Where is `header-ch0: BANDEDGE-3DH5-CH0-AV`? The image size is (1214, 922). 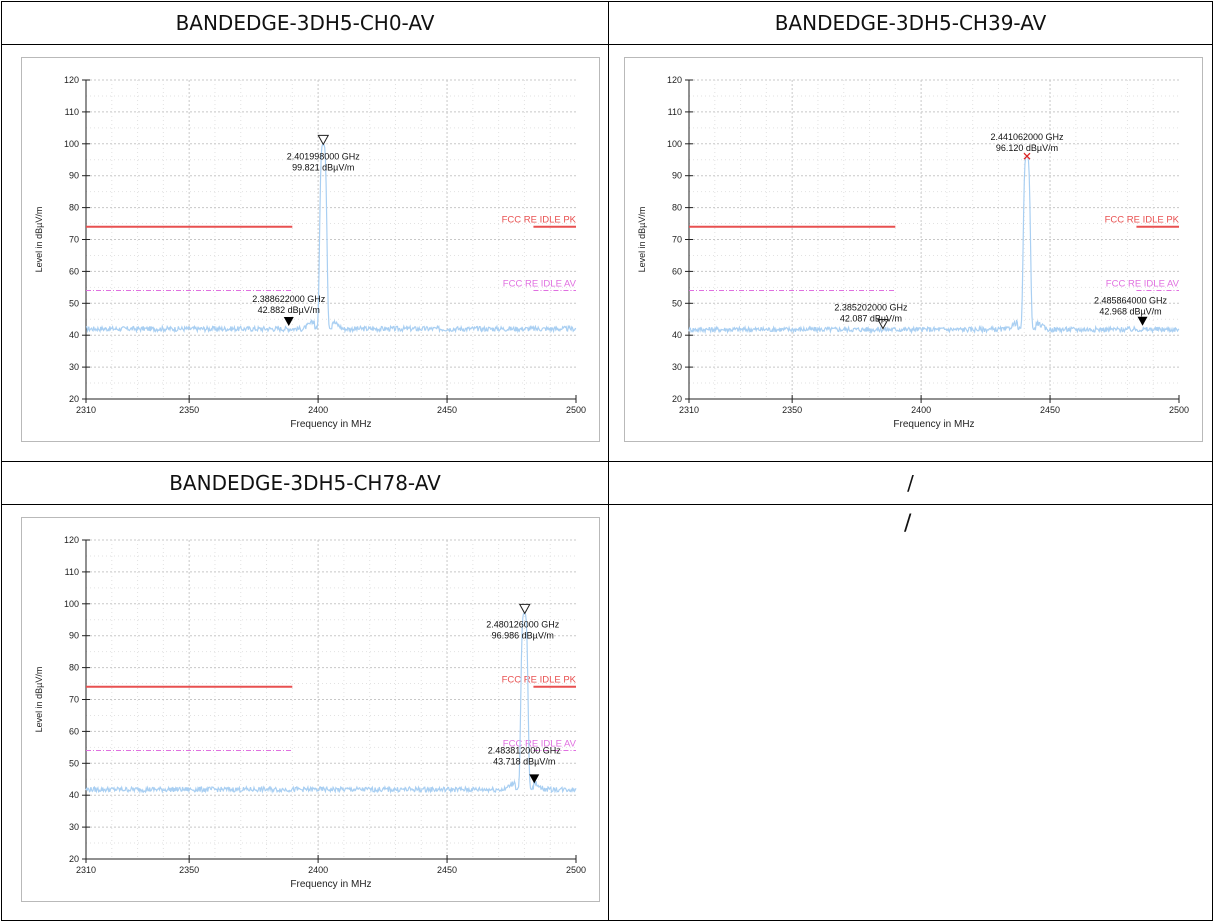
header-ch0: BANDEDGE-3DH5-CH0-AV is located at coordinates (305, 23).